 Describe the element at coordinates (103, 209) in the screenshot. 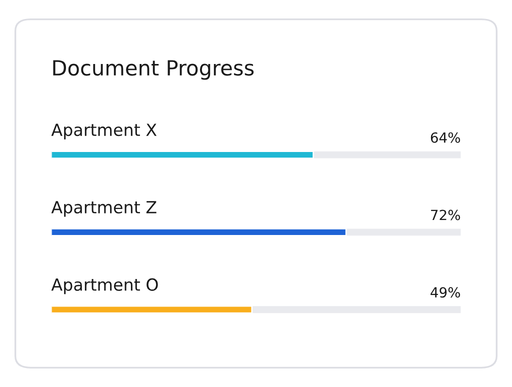

I see `y-tick-label: Apartment Z` at that location.